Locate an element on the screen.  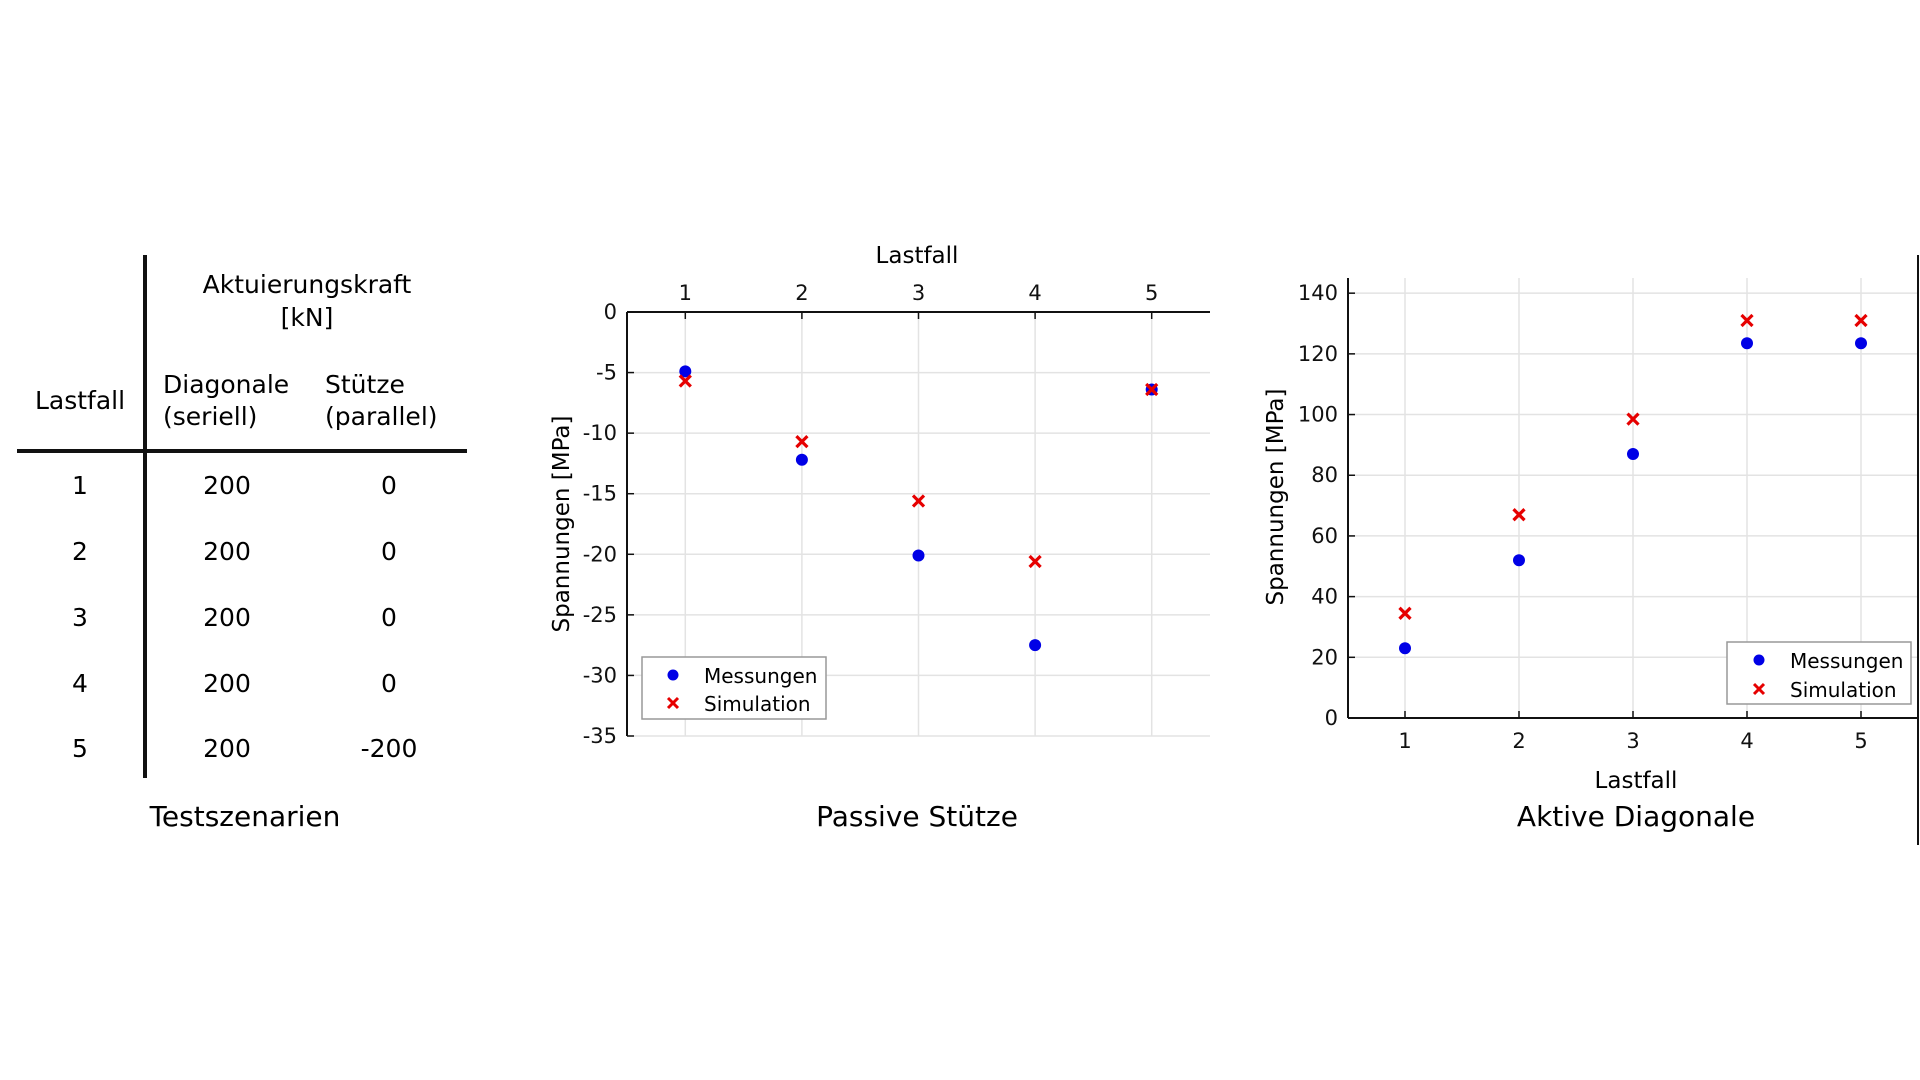
chart2-grid is located at coordinates (1633, 498).